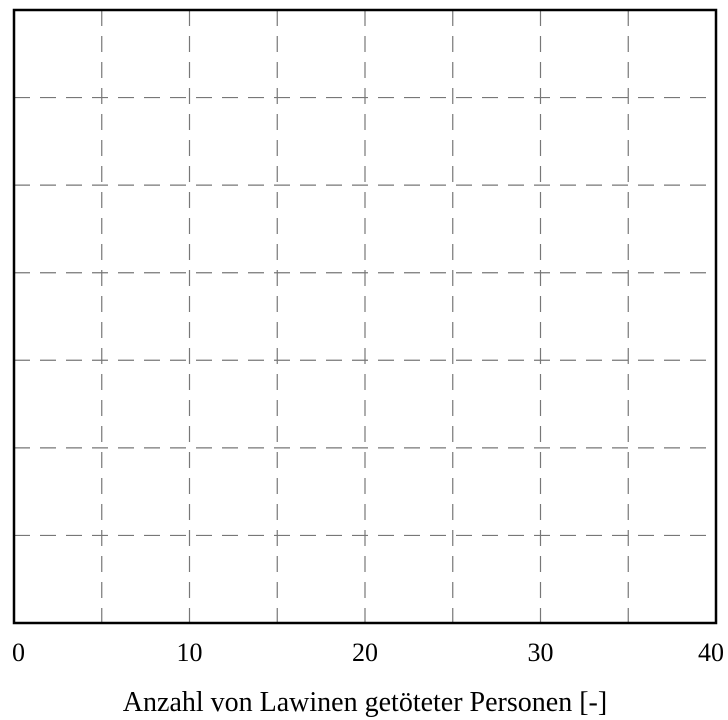 This screenshot has height=720, width=728. Describe the element at coordinates (541, 652) in the screenshot. I see `x-tick-label: 30` at that location.